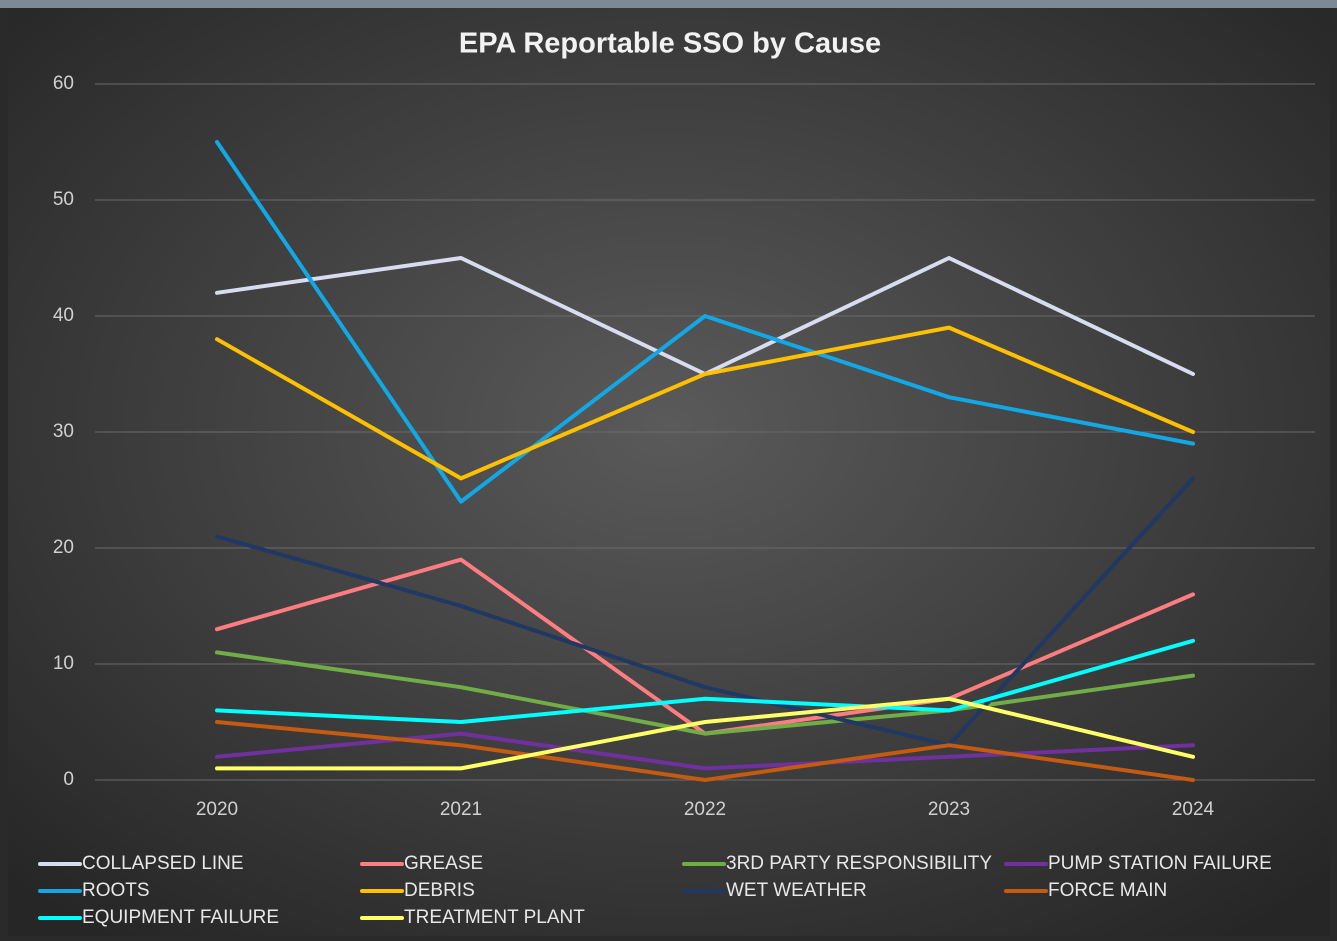 The width and height of the screenshot is (1337, 941). What do you see at coordinates (443, 863) in the screenshot?
I see `legend-label: GREASE` at bounding box center [443, 863].